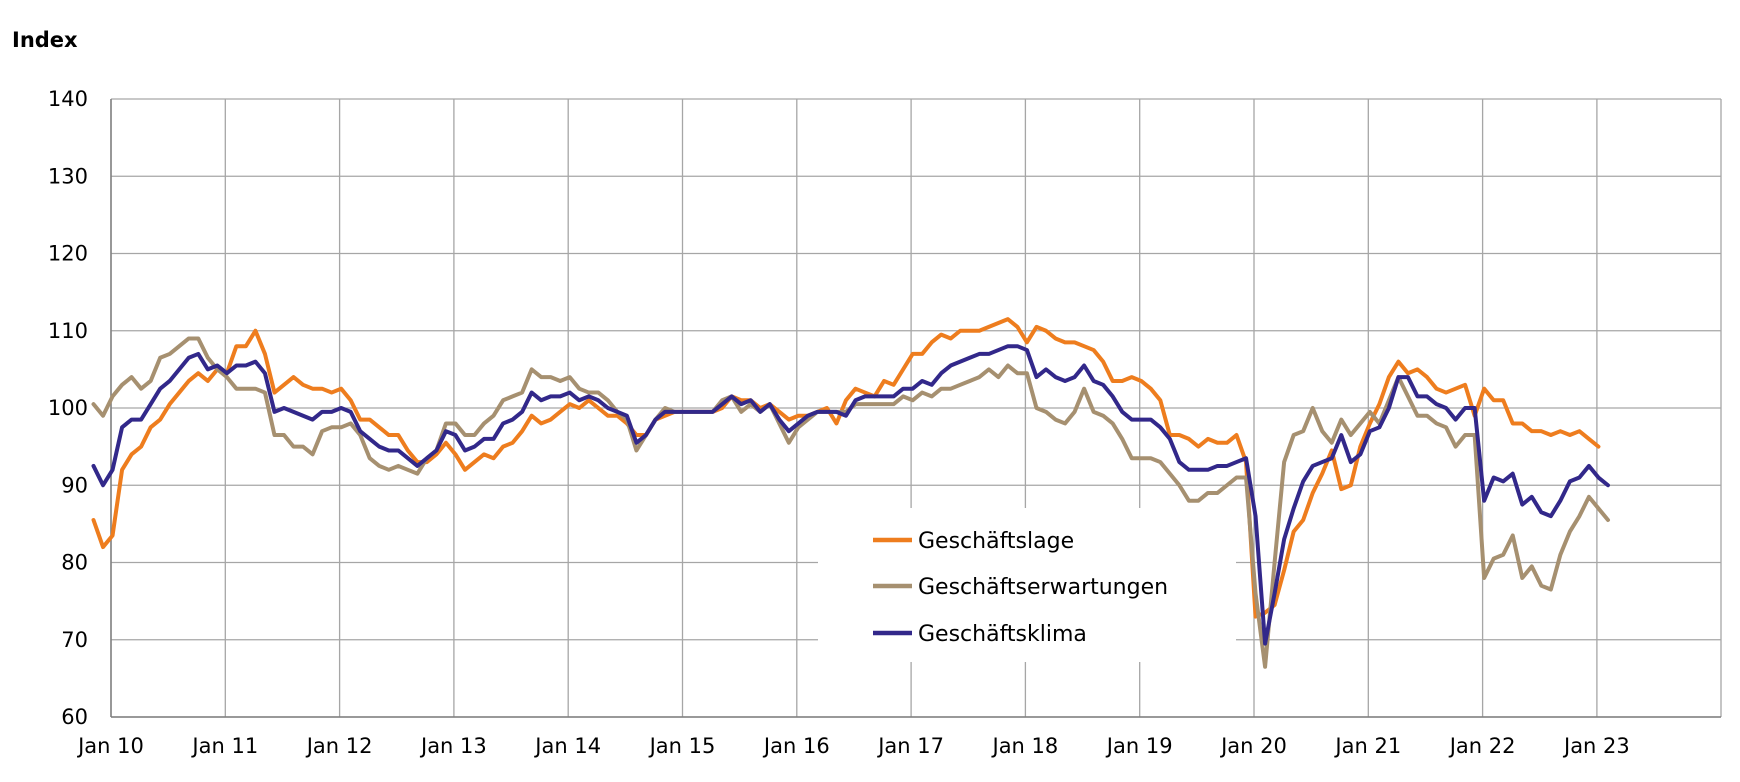 This screenshot has height=782, width=1740. What do you see at coordinates (74, 640) in the screenshot?
I see `y-tick-label: 70` at bounding box center [74, 640].